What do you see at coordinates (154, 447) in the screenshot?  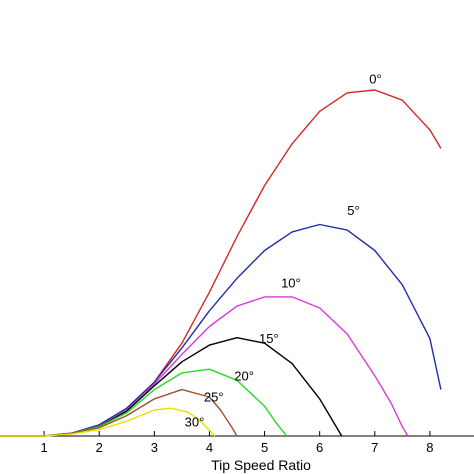 I see `x-tick-label: 3` at bounding box center [154, 447].